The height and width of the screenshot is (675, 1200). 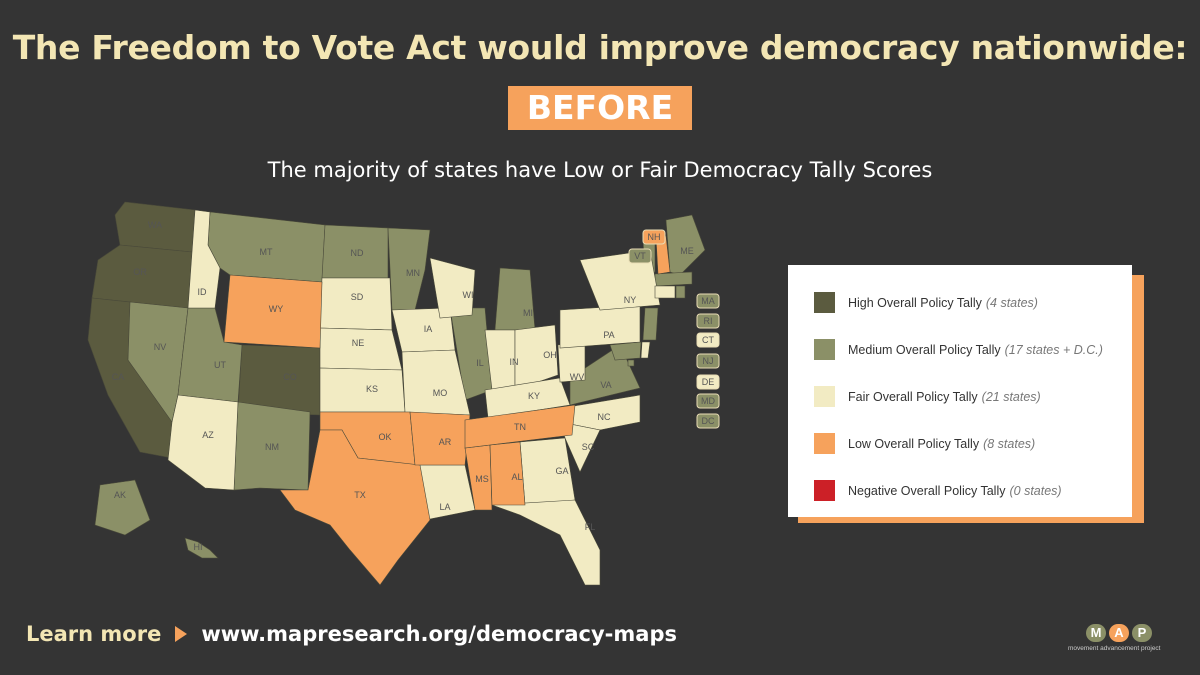 I want to click on state-label: VA, so click(x=605, y=385).